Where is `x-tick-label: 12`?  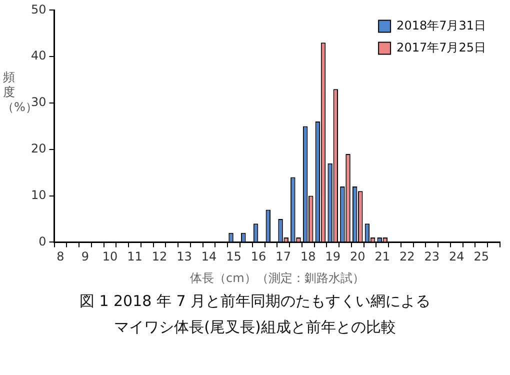
x-tick-label: 12 is located at coordinates (160, 257).